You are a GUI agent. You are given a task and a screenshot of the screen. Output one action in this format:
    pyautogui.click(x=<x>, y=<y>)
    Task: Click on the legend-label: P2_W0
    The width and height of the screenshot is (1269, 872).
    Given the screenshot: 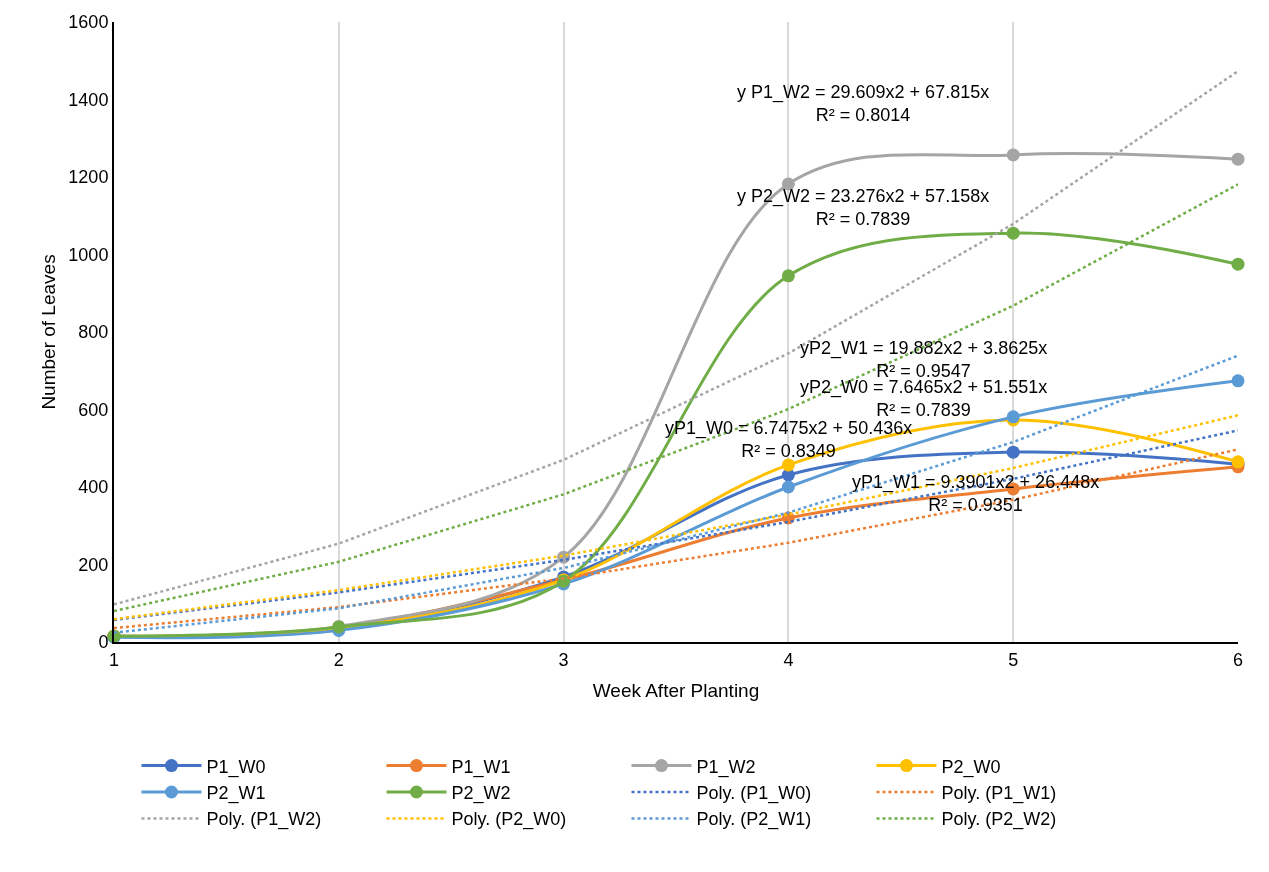 What is the action you would take?
    pyautogui.click(x=971, y=767)
    